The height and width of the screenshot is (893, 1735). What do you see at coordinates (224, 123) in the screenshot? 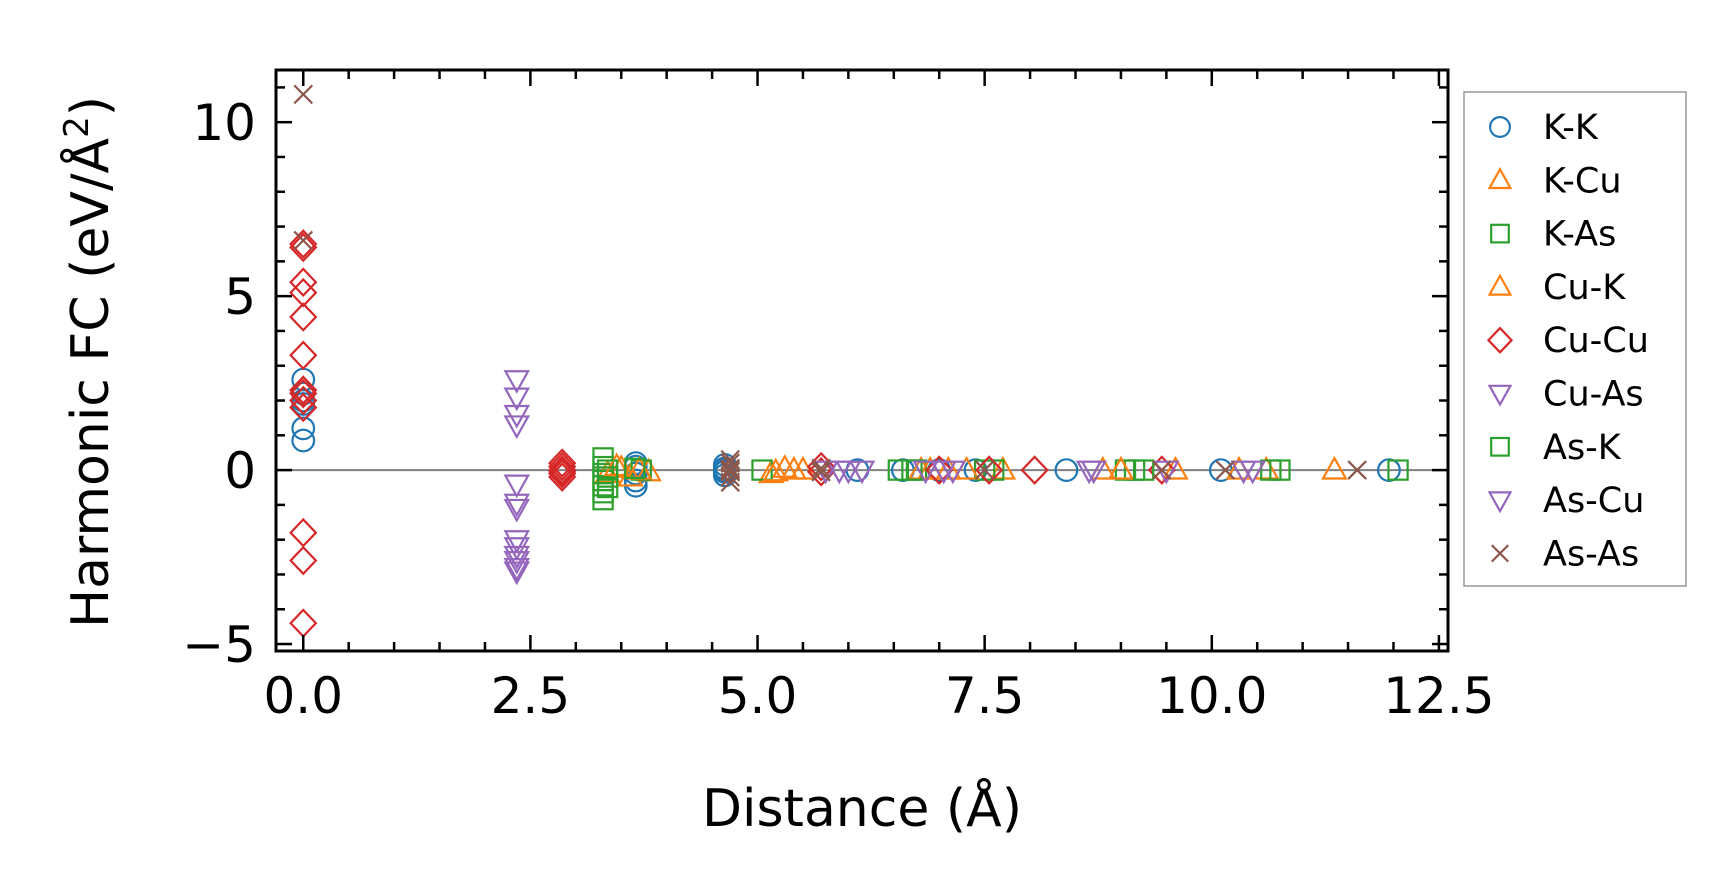
I see `y-tick-label: 10` at bounding box center [224, 123].